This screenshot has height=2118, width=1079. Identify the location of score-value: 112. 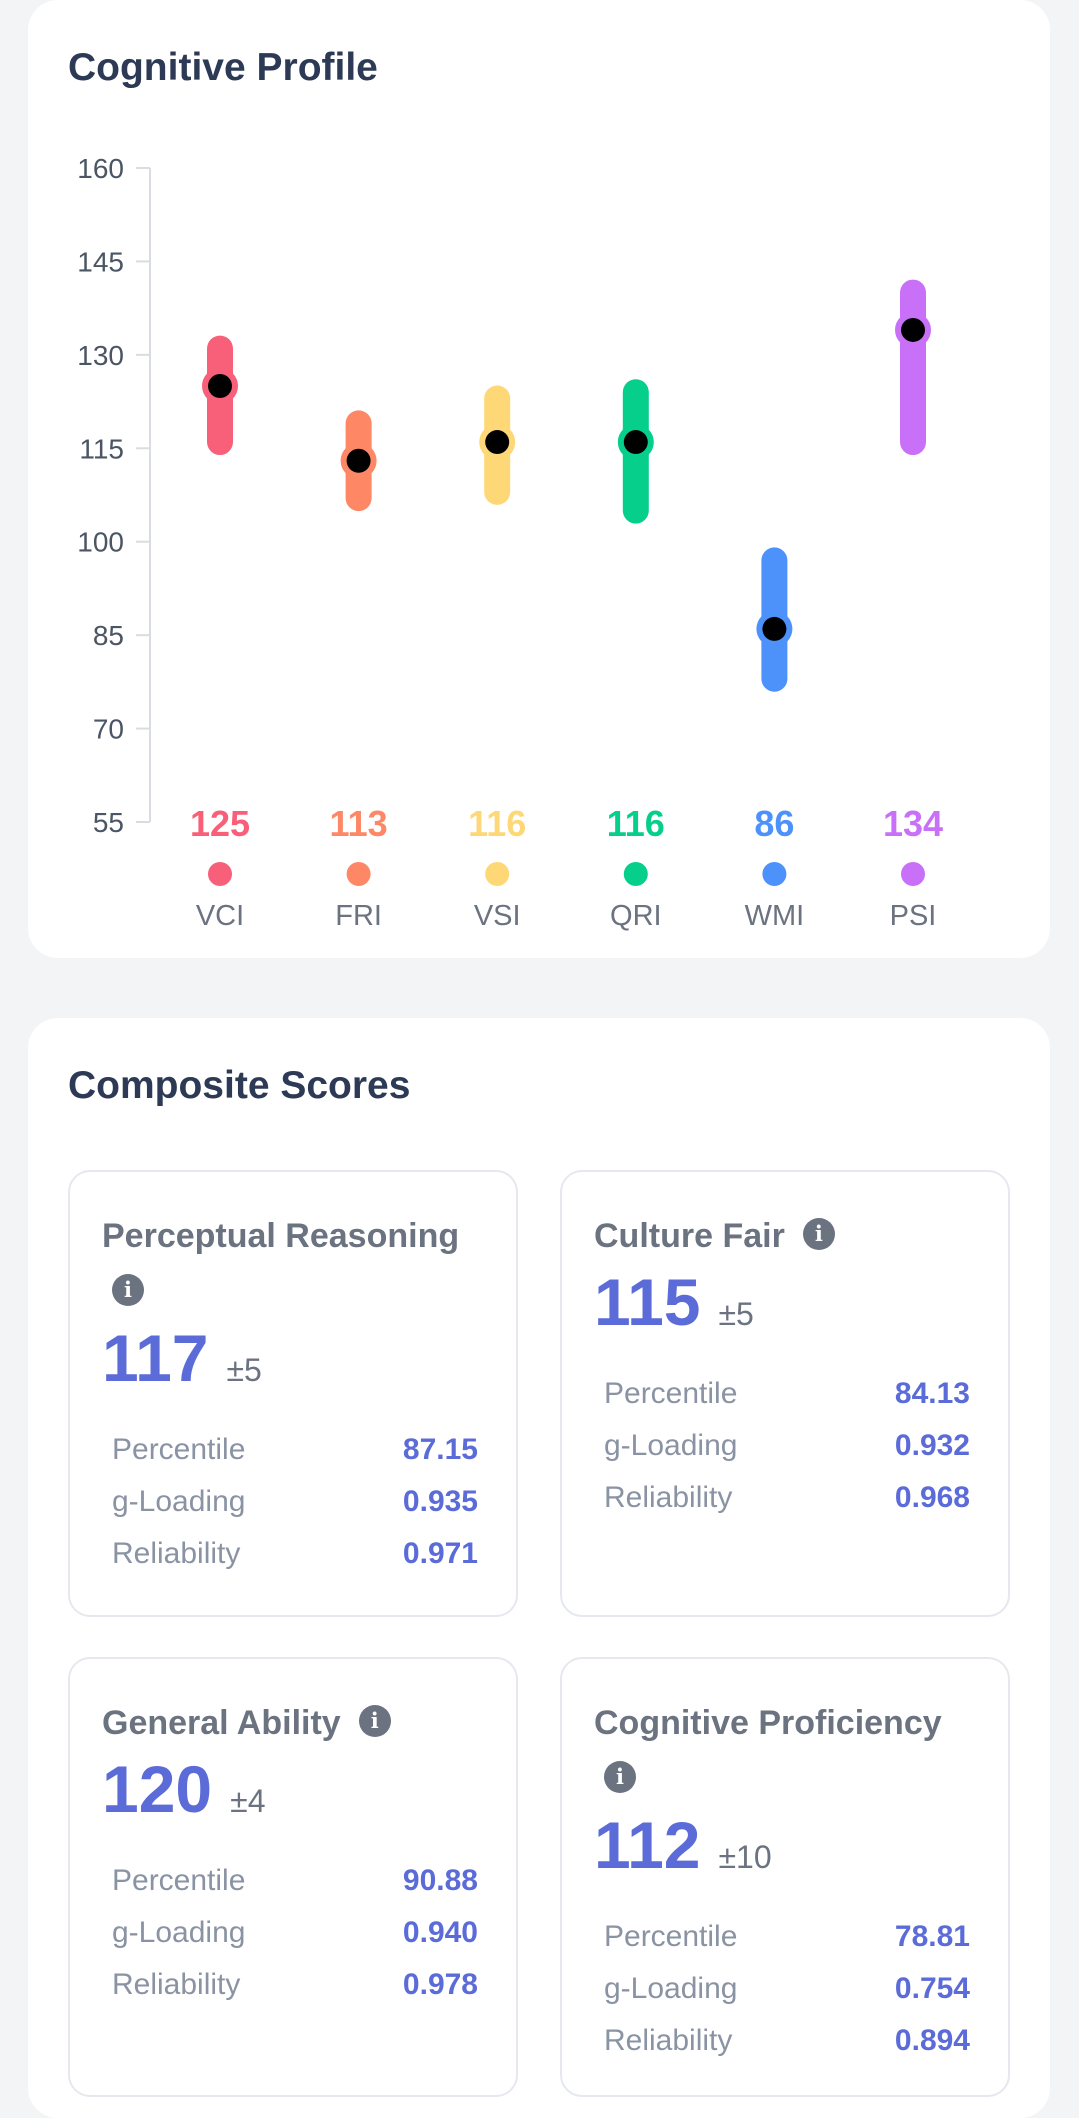
(647, 1845).